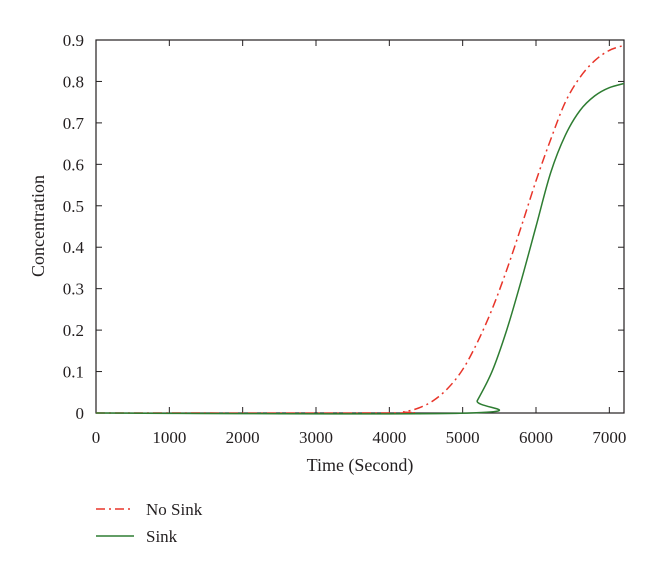 The image size is (660, 573). Describe the element at coordinates (38, 226) in the screenshot. I see `y-axis-label: Concentration` at that location.